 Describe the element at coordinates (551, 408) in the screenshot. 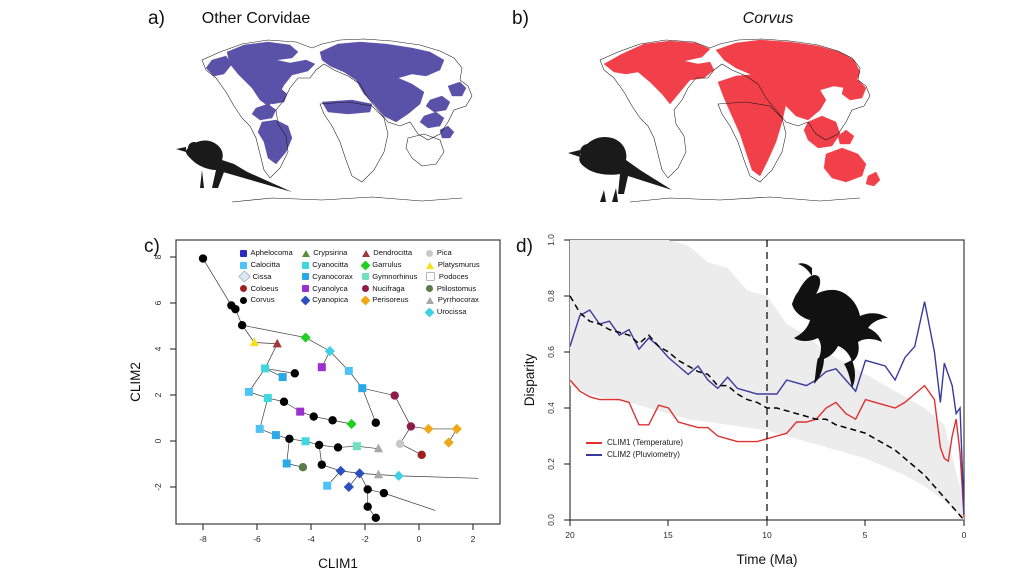

I see `d-ytick-04: 0.4` at that location.